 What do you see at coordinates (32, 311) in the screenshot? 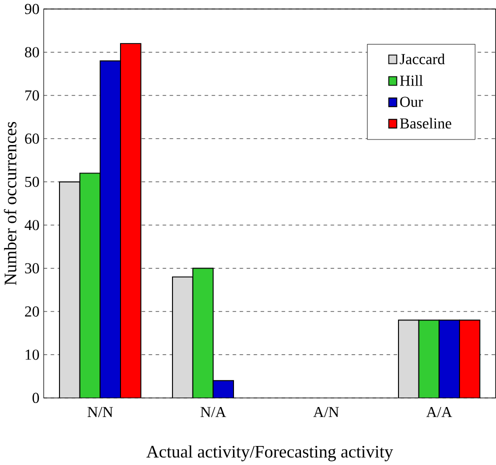
I see `y-tick-label: 20` at bounding box center [32, 311].